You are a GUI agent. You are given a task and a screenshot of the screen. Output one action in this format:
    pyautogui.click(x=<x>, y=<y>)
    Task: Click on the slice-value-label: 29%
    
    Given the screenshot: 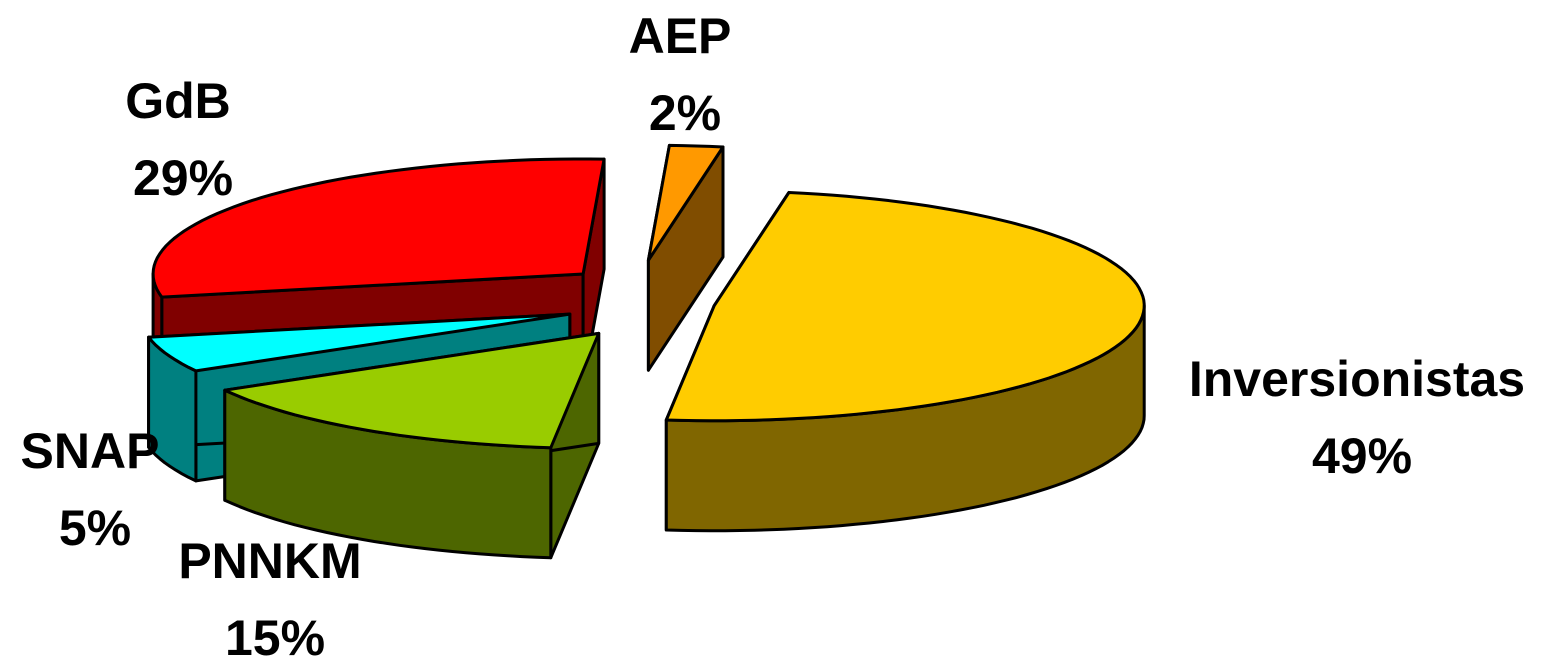 What is the action you would take?
    pyautogui.click(x=183, y=178)
    